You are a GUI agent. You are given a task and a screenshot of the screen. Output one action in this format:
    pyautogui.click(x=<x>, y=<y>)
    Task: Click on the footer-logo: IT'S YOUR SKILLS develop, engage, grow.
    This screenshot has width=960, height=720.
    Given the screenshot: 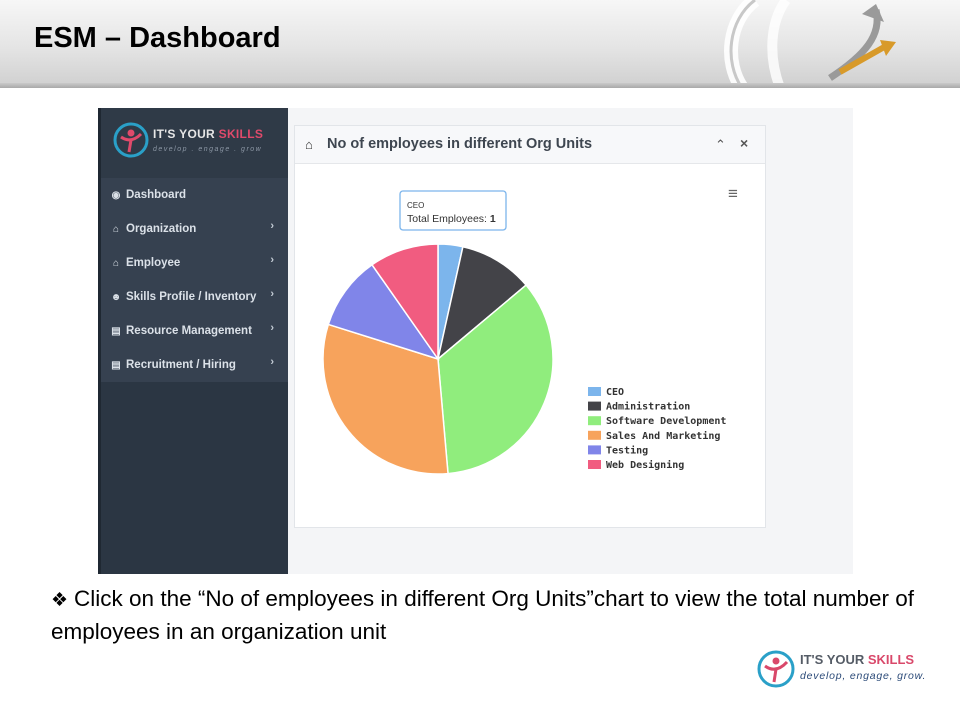 What is the action you would take?
    pyautogui.click(x=846, y=669)
    